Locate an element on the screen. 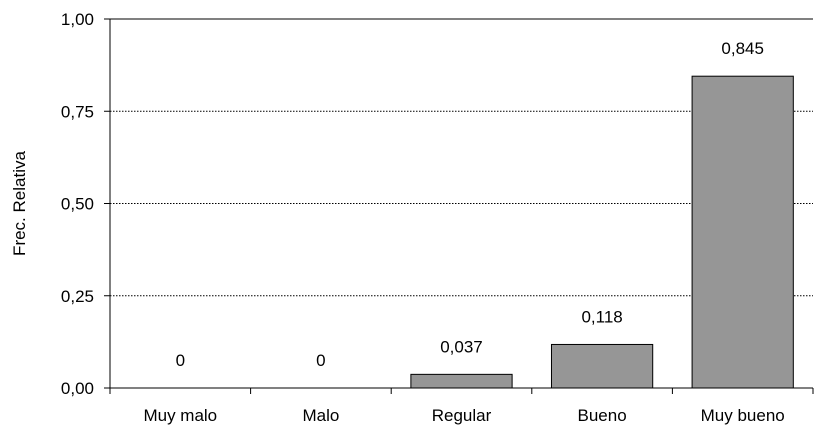 This screenshot has width=830, height=433. data-label: 0,845 is located at coordinates (742, 48).